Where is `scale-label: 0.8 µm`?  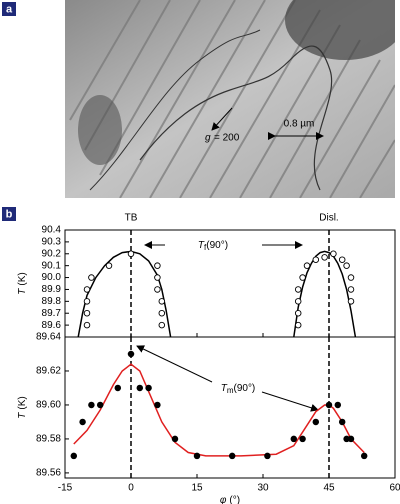
scale-label: 0.8 µm is located at coordinates (299, 124).